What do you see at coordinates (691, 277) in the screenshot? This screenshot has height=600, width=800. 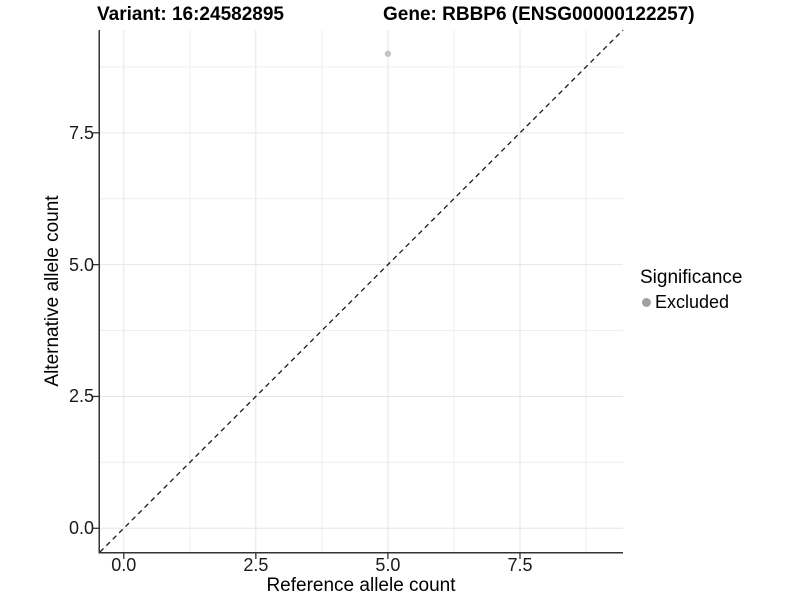 I see `legend-title: Significance` at bounding box center [691, 277].